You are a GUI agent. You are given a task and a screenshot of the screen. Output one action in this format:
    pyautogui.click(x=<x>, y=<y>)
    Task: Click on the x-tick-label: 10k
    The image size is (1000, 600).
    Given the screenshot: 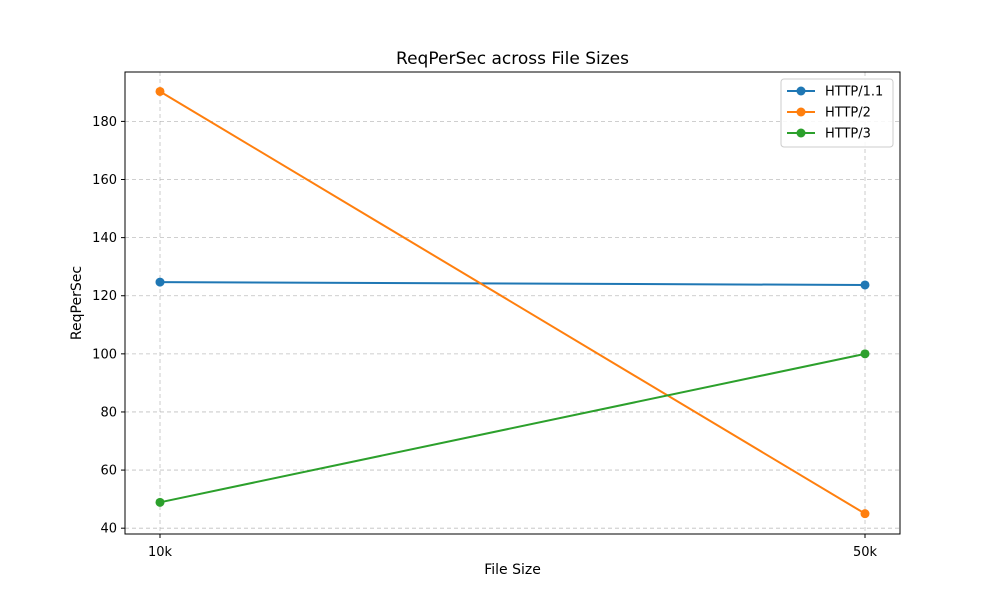 What is the action you would take?
    pyautogui.click(x=160, y=552)
    